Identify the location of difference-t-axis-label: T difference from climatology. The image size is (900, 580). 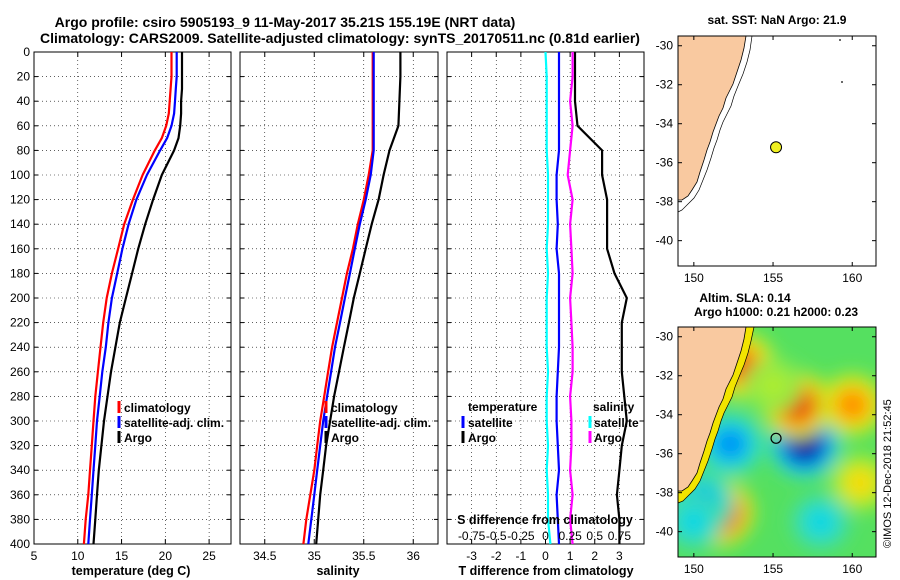
(545, 571).